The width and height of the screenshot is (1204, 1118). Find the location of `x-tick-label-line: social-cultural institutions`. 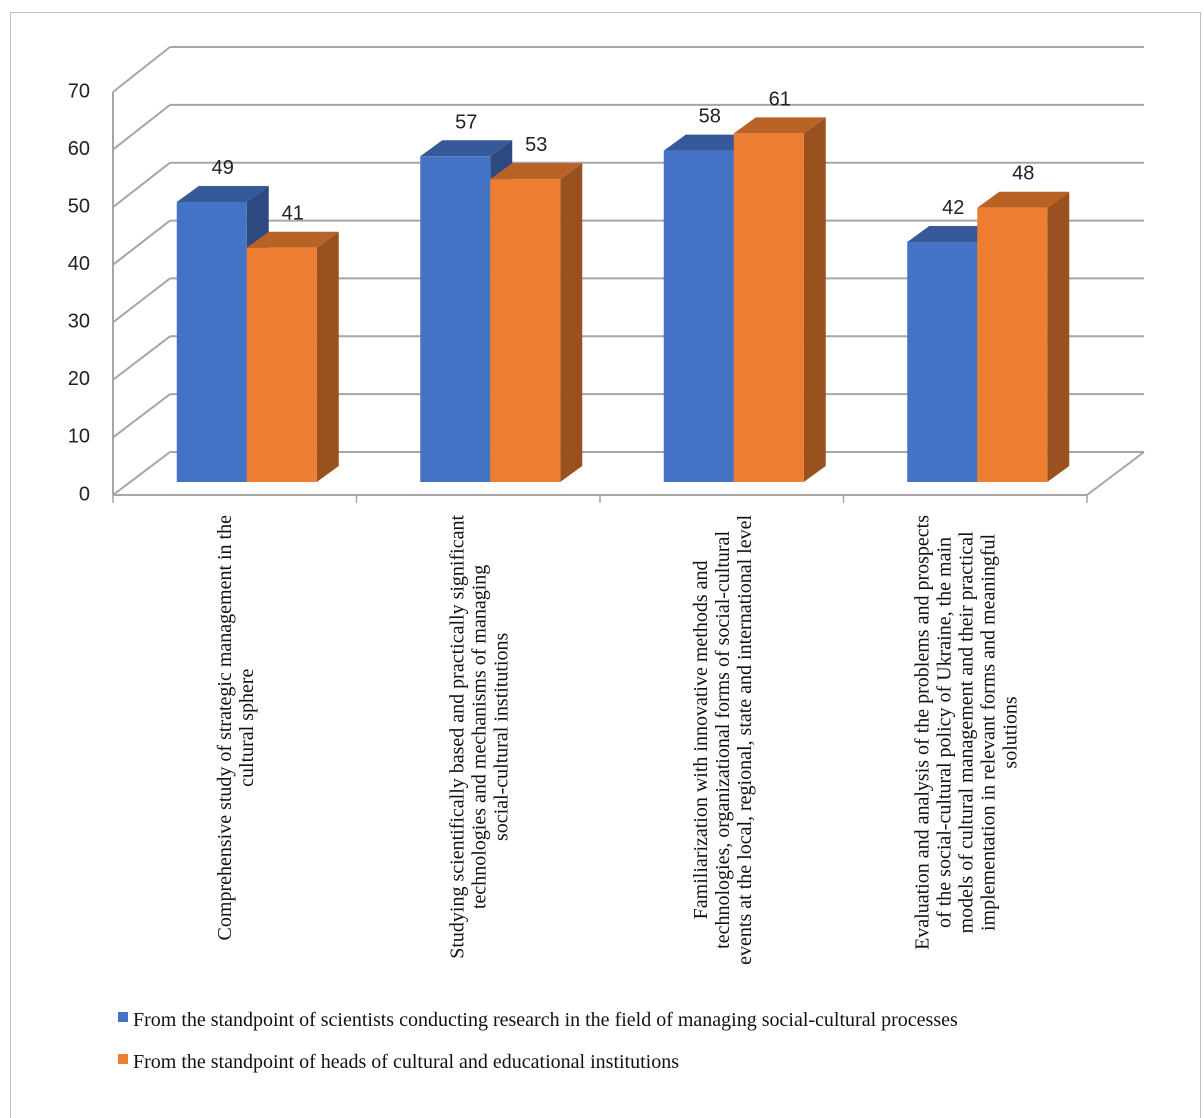

x-tick-label-line: social-cultural institutions is located at coordinates (501, 737).